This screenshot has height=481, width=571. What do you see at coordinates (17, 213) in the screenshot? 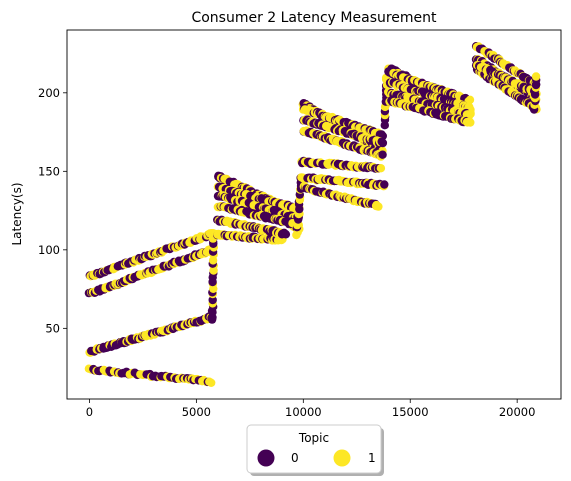
I see `y-axis-label: Latency(s)` at bounding box center [17, 213].